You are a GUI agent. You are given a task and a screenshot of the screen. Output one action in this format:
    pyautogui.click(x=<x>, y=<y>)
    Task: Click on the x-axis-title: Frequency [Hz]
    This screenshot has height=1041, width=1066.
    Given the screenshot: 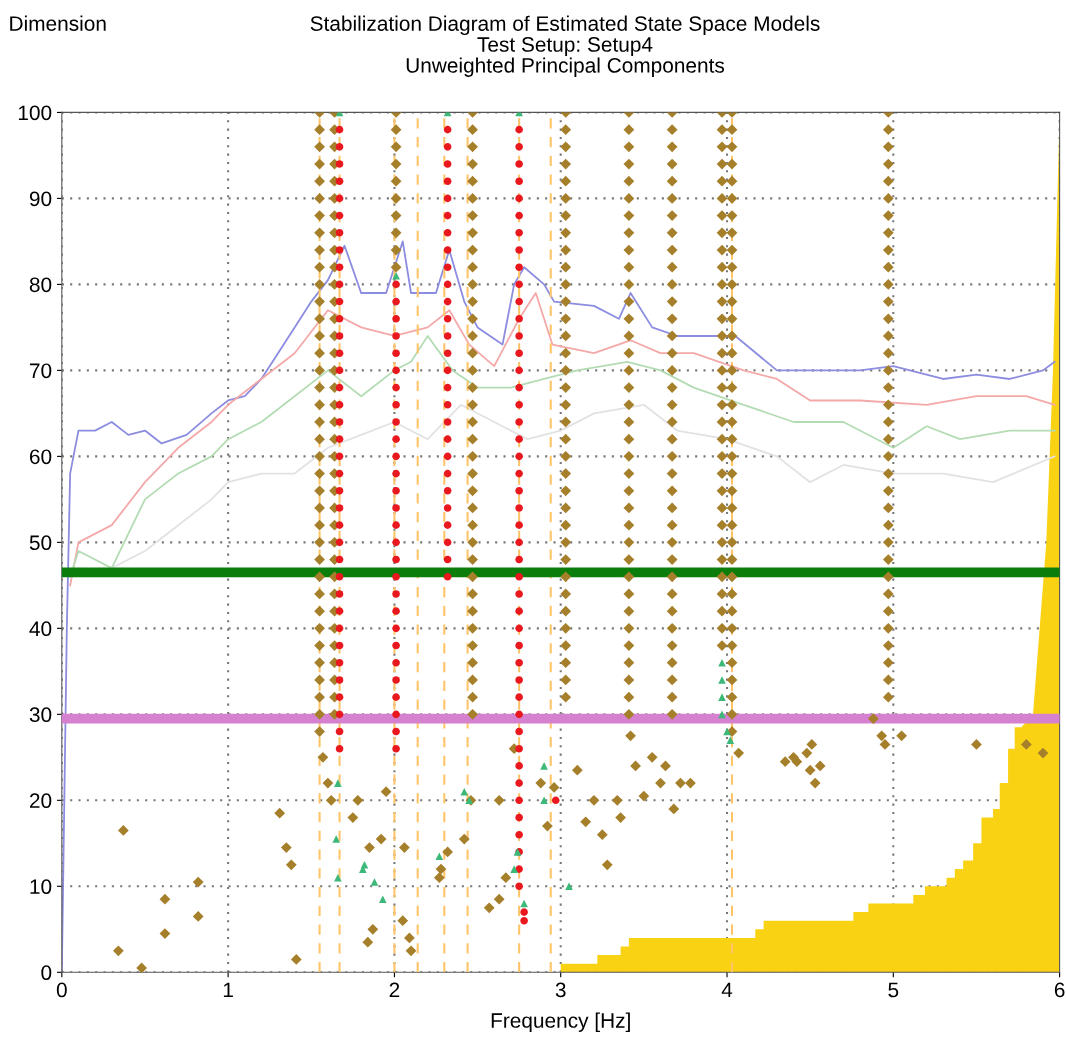 What is the action you would take?
    pyautogui.click(x=560, y=1022)
    